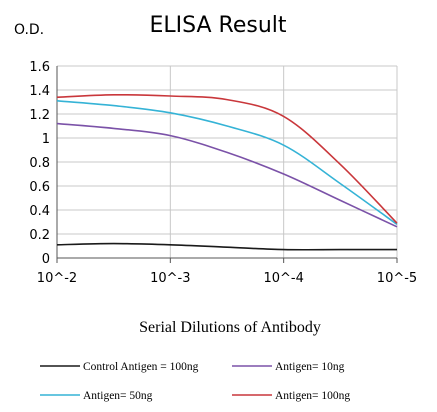 The image size is (437, 412). Describe the element at coordinates (46, 259) in the screenshot. I see `y-tick-label: 0` at that location.